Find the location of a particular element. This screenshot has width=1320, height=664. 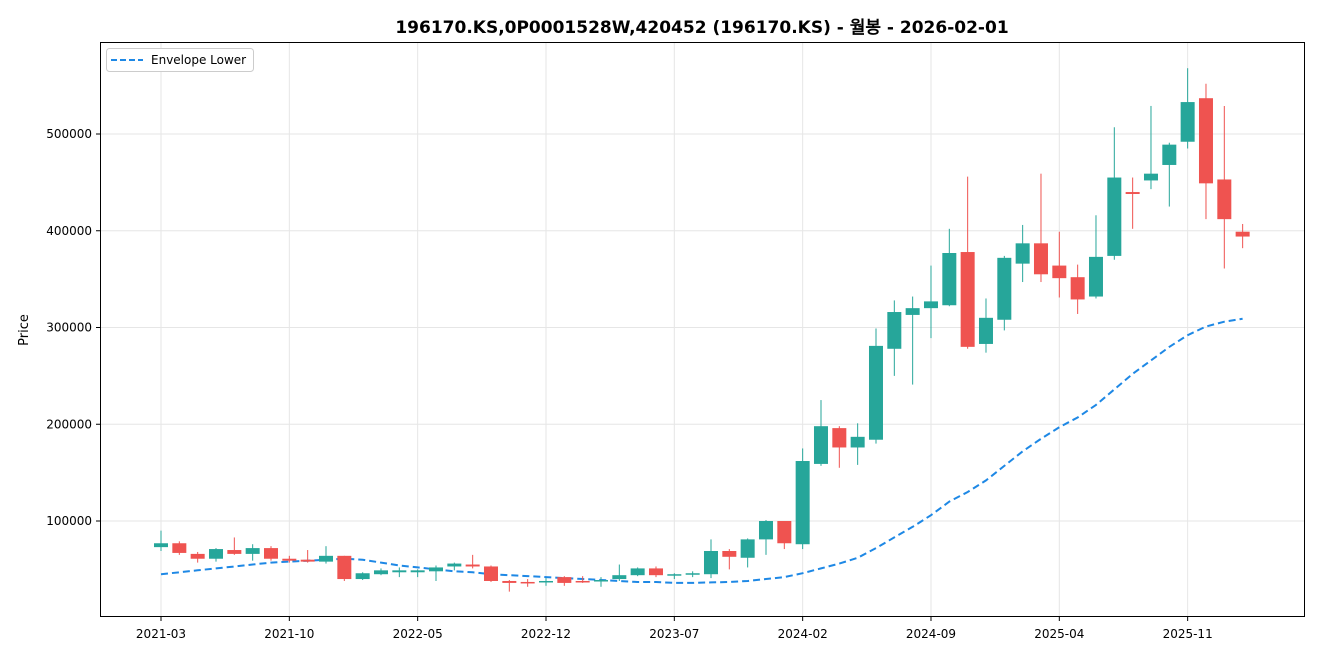

x-tick-label: 2021-03 is located at coordinates (161, 634).